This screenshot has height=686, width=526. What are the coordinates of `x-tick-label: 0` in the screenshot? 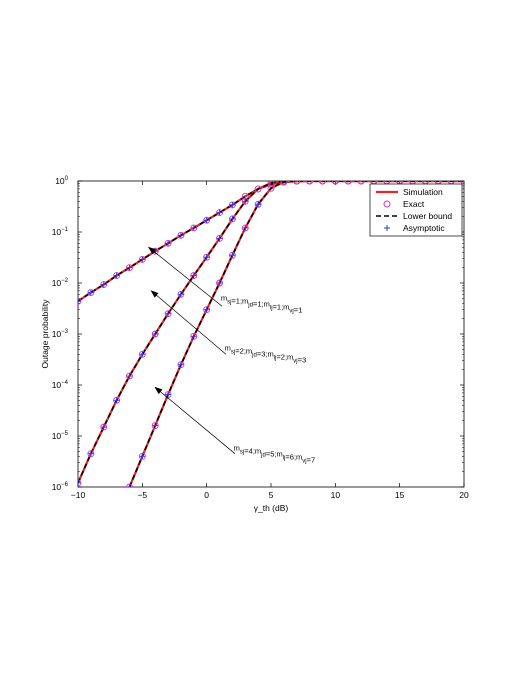 It's located at (206, 495).